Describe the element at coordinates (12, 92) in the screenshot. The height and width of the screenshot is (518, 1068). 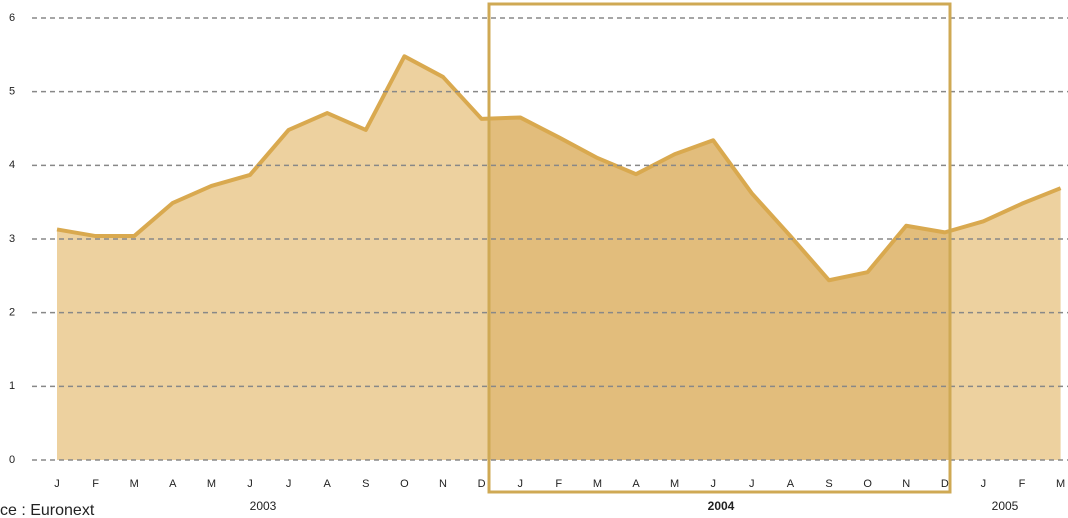
I see `y-tick-label: 5` at that location.